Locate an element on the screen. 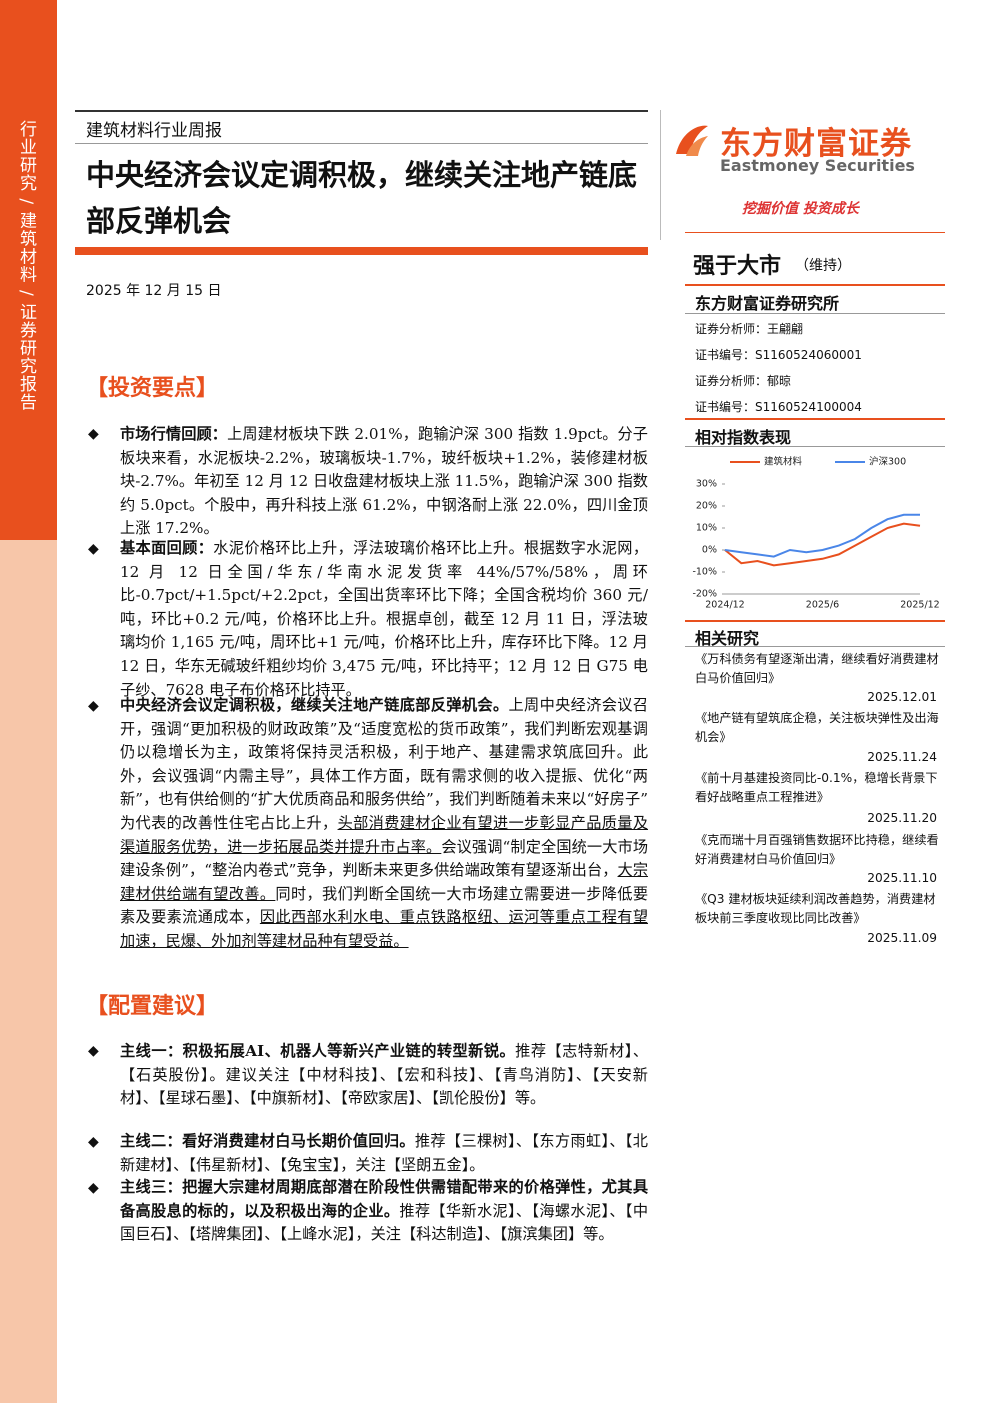 The width and height of the screenshot is (992, 1403). related-title: 《万科债务有望逐渐出清，继续看好消费建材白马价值回归》 is located at coordinates (817, 668).